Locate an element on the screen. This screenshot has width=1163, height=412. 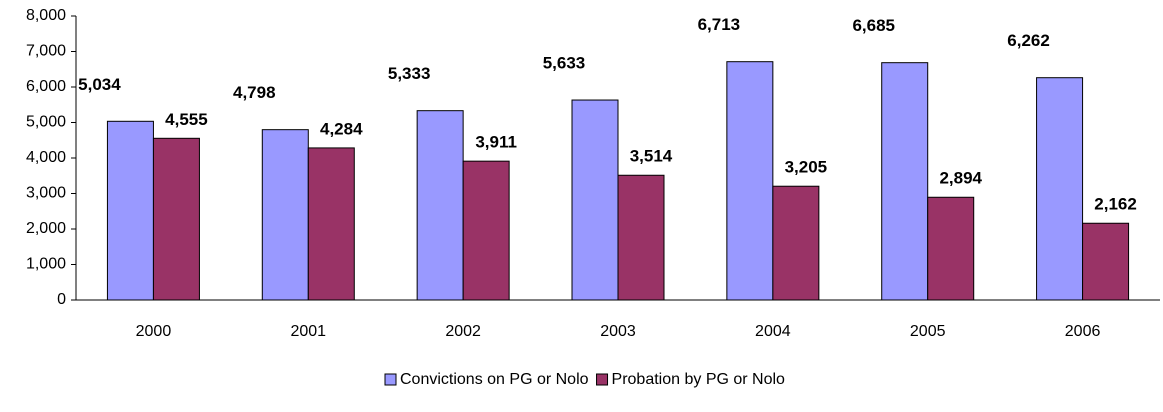
value-label: 3,911 is located at coordinates (496, 142).